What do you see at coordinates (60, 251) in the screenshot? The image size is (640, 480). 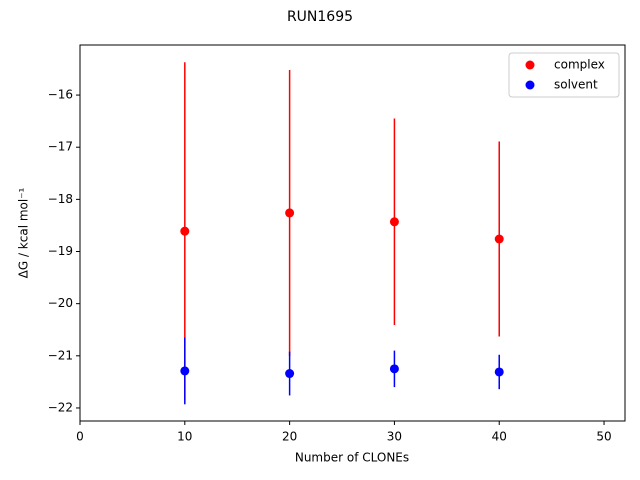 I see `y-tick-label: −19` at bounding box center [60, 251].